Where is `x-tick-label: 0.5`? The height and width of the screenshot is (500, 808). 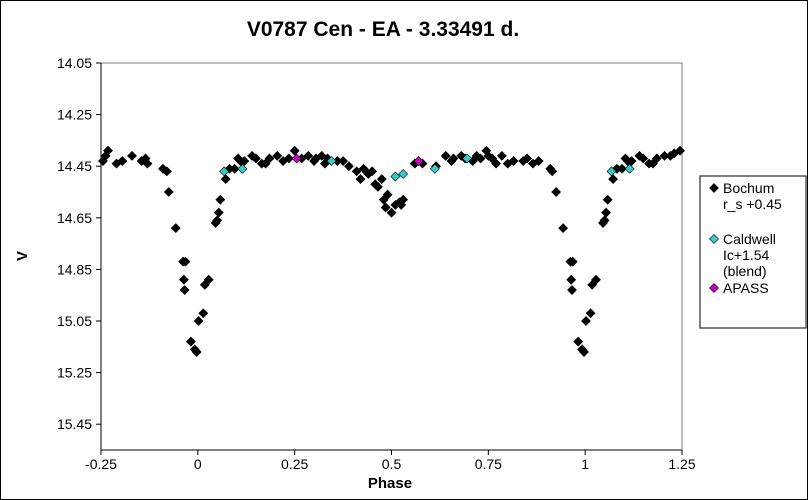 x-tick-label: 0.5 is located at coordinates (392, 464).